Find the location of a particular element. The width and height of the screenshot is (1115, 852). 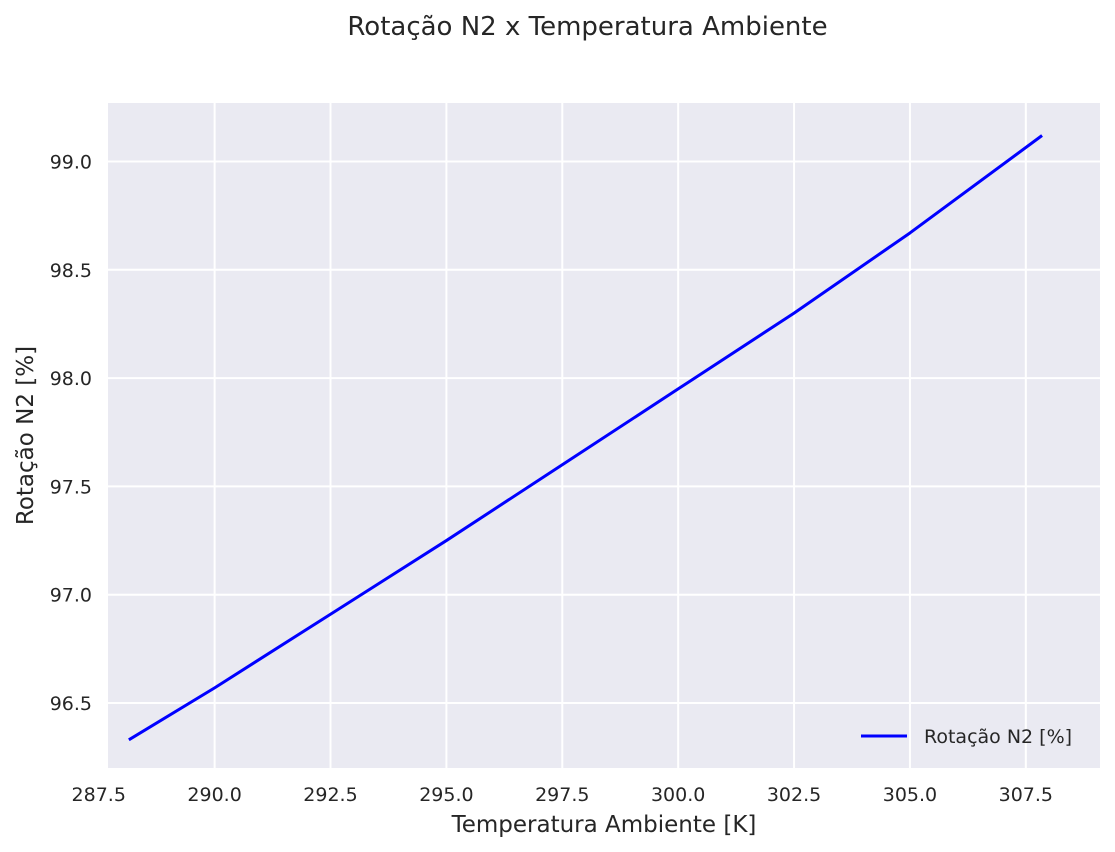

x-tick-label: 292.5 is located at coordinates (330, 795).